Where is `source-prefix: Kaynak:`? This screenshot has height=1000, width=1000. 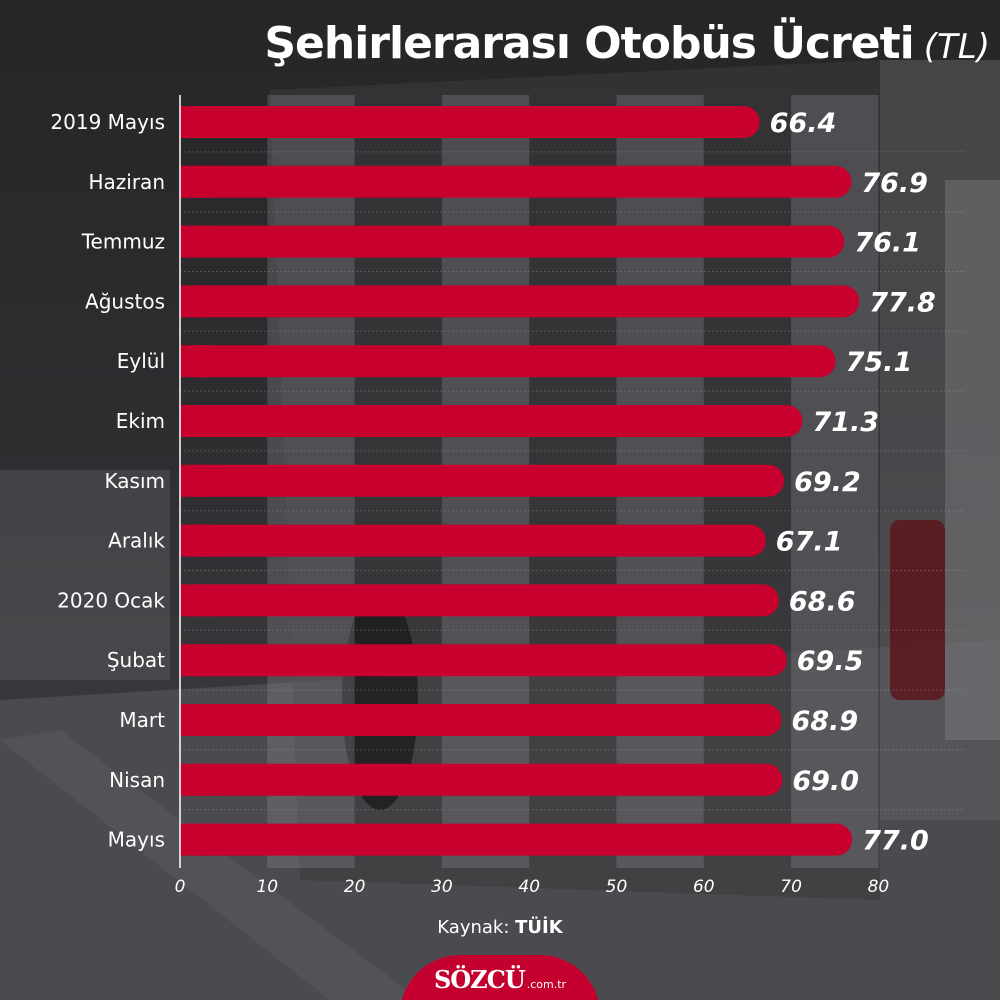 source-prefix: Kaynak: is located at coordinates (473, 927).